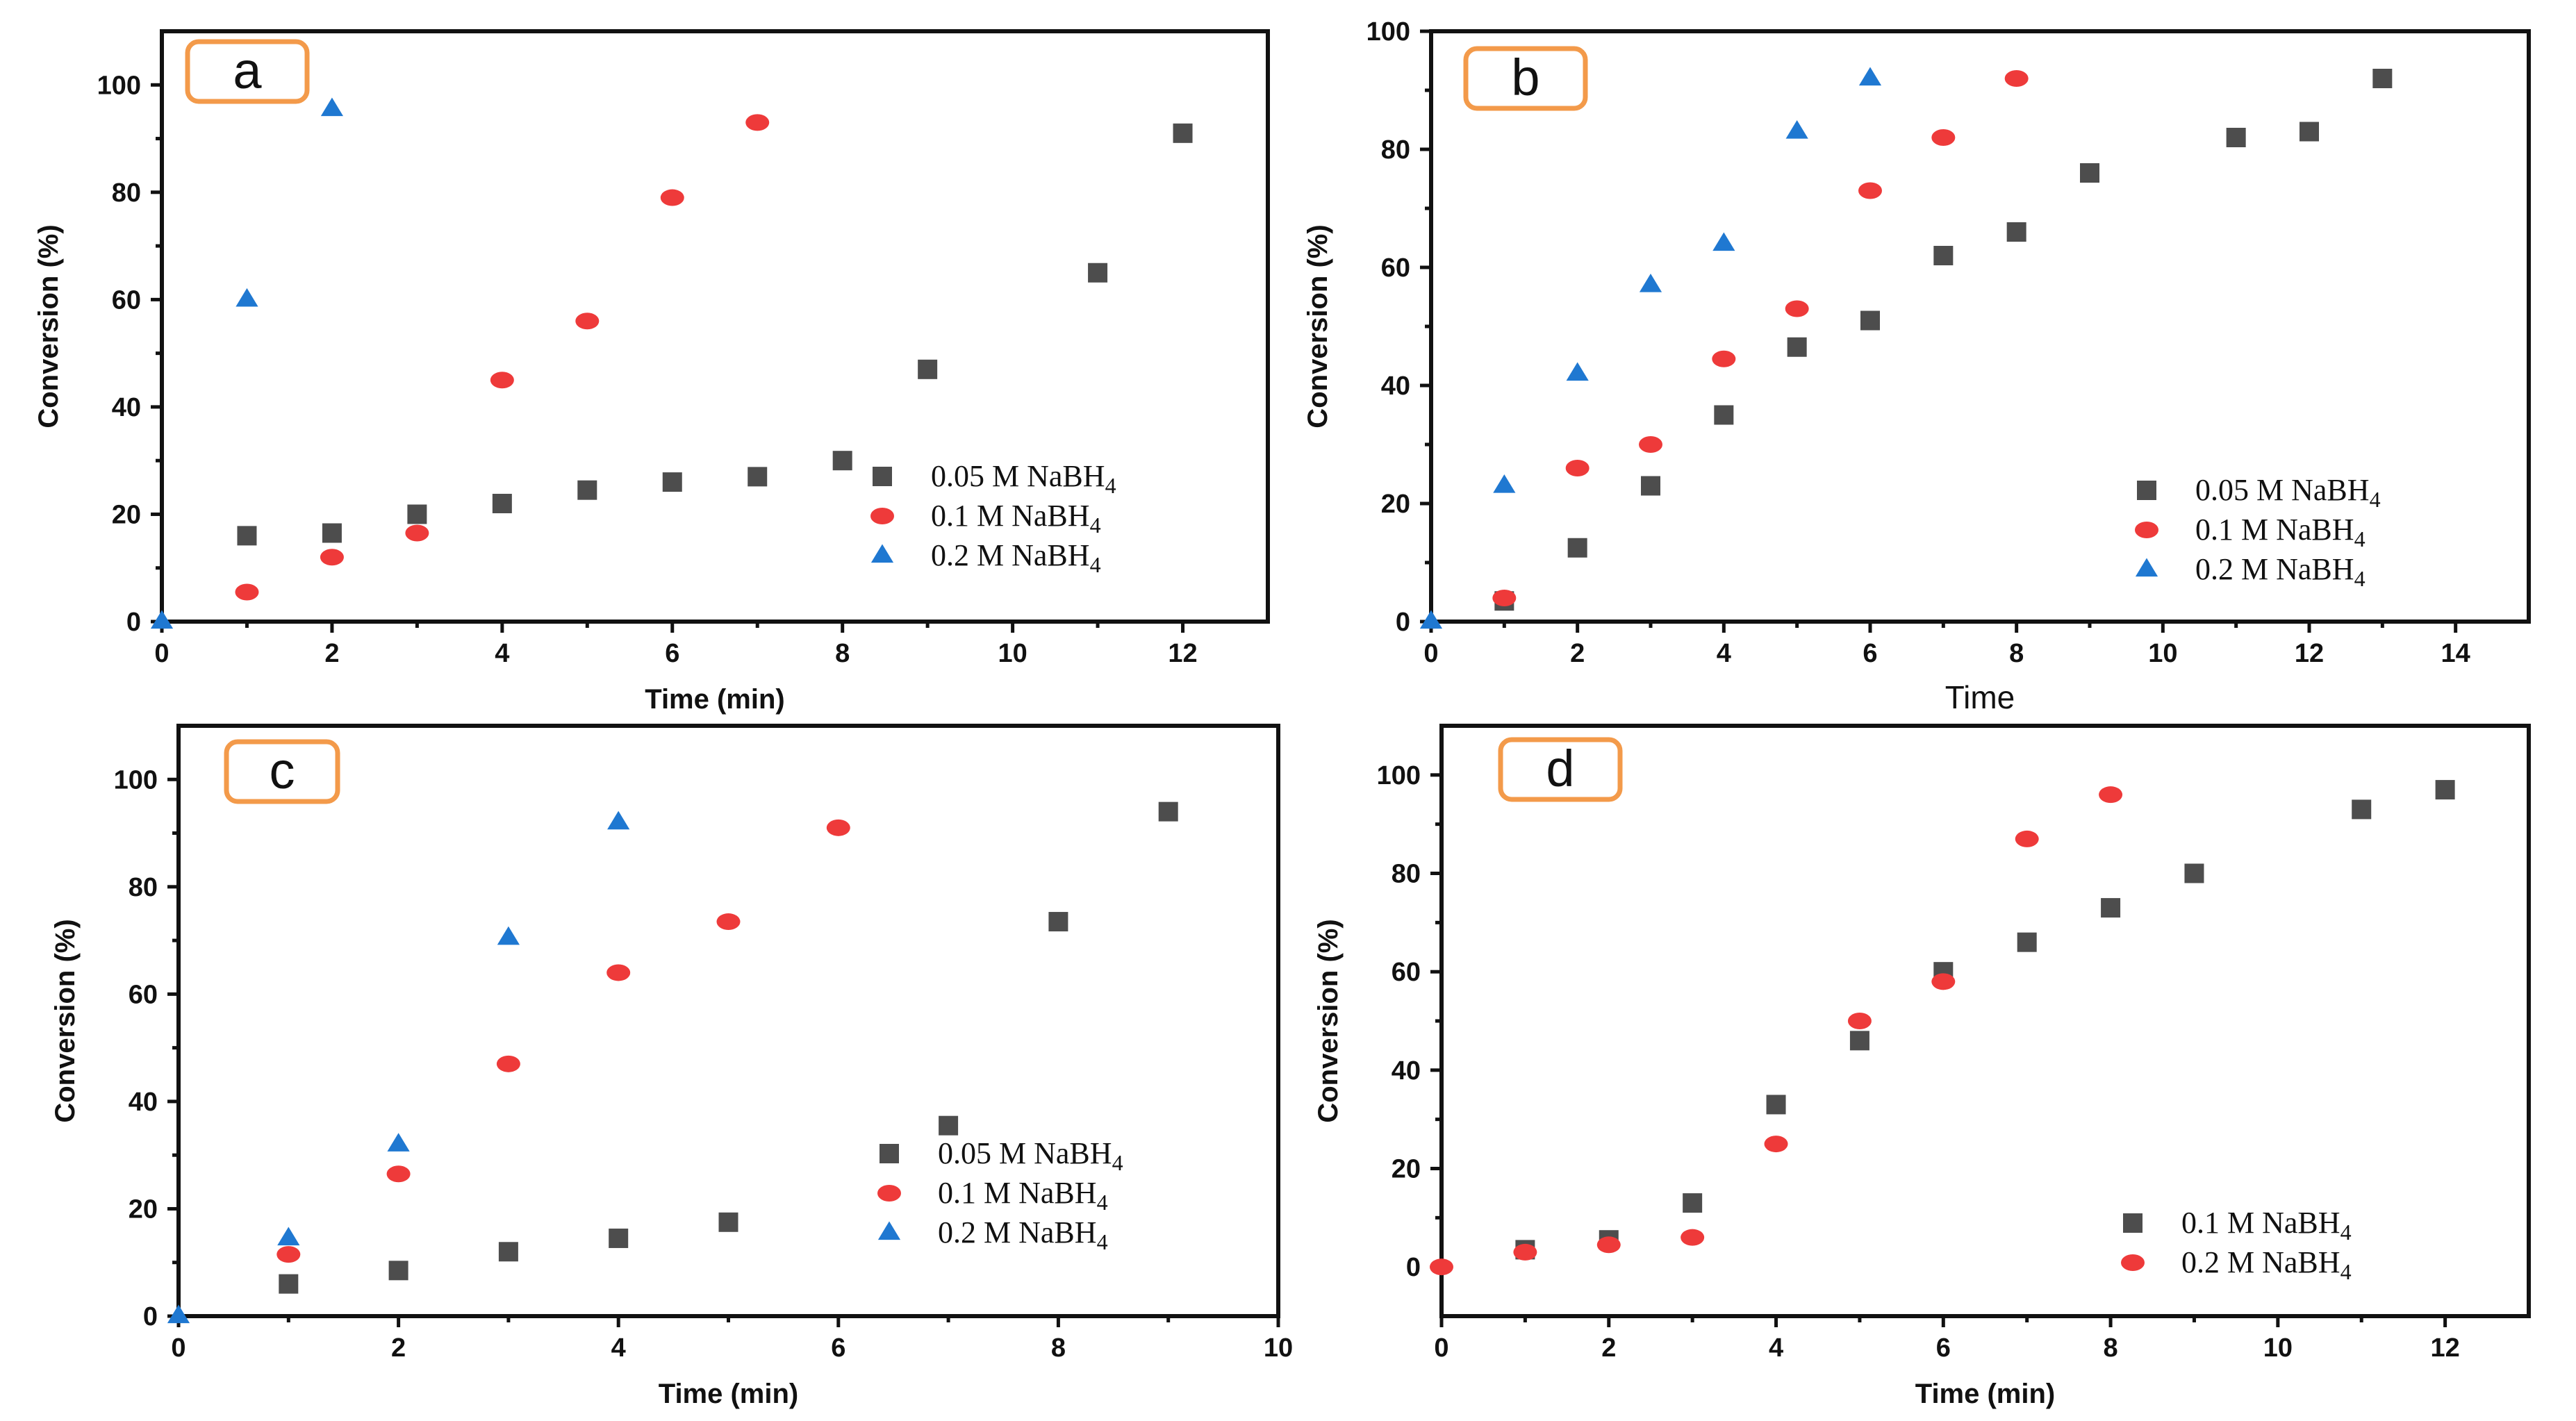 This screenshot has height=1421, width=2576. What do you see at coordinates (2288, 492) in the screenshot?
I see `legend-label: 0.05 M NaBH4` at bounding box center [2288, 492].